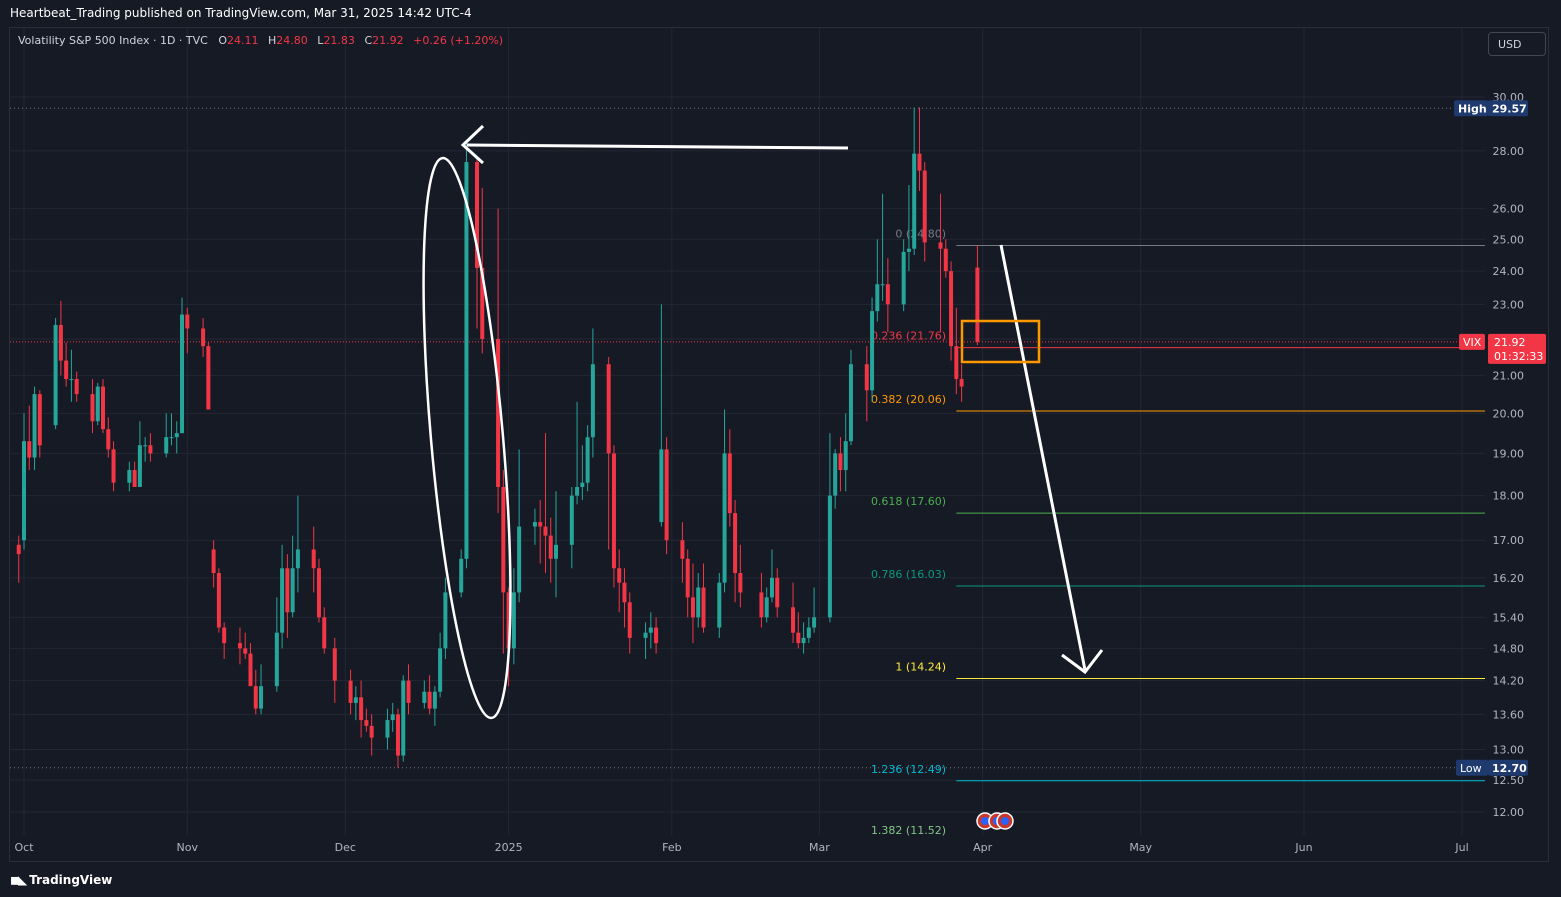 This screenshot has width=1561, height=897. I want to click on down-arrow-shaft, so click(1043, 457).